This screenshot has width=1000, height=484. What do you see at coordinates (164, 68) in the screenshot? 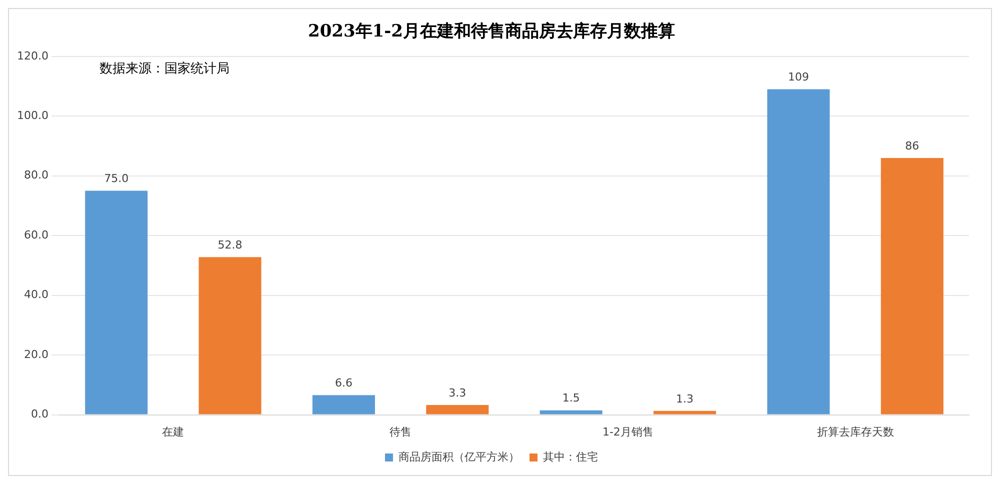
I see `annotation: 数据来源：国家统计局` at bounding box center [164, 68].